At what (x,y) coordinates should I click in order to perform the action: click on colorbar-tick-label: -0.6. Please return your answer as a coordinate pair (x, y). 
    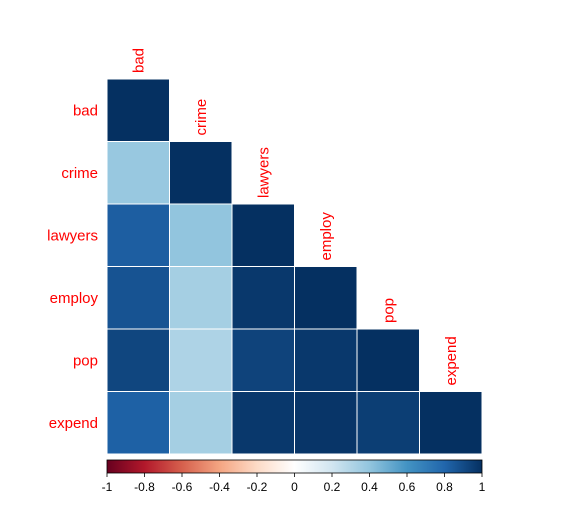
    Looking at the image, I should click on (182, 487).